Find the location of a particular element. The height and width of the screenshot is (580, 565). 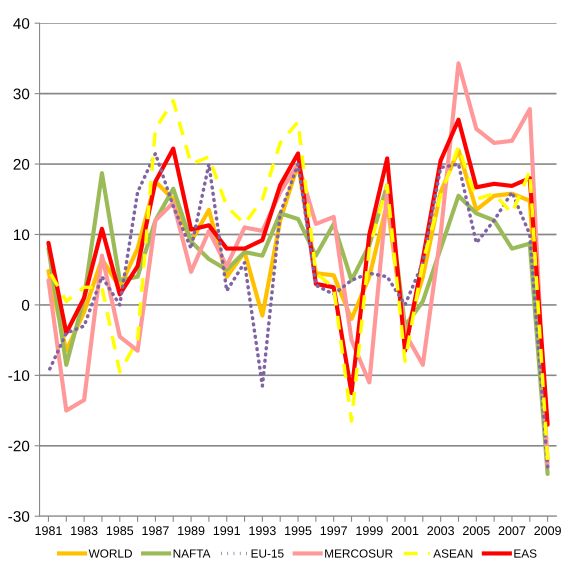

x-tick-label: 2003 is located at coordinates (440, 531).